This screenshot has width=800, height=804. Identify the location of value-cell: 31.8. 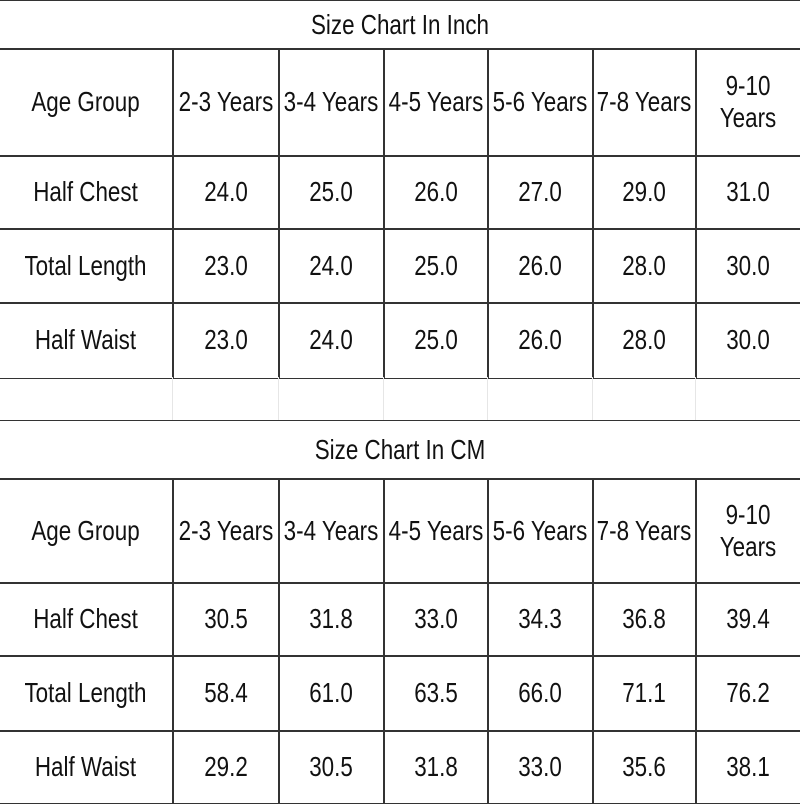
(436, 767).